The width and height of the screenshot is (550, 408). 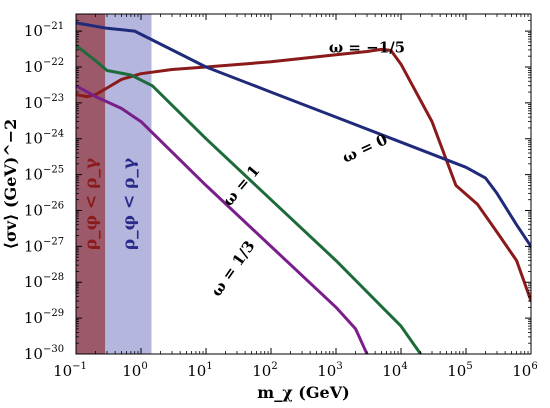 I want to click on x-tick-label: 10⁶, so click(x=524, y=370).